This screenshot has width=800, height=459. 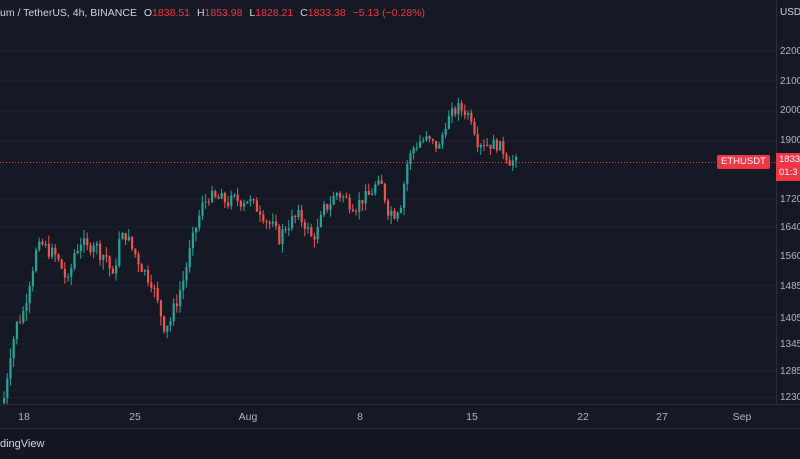 What do you see at coordinates (790, 12) in the screenshot?
I see `currency-label: USD` at bounding box center [790, 12].